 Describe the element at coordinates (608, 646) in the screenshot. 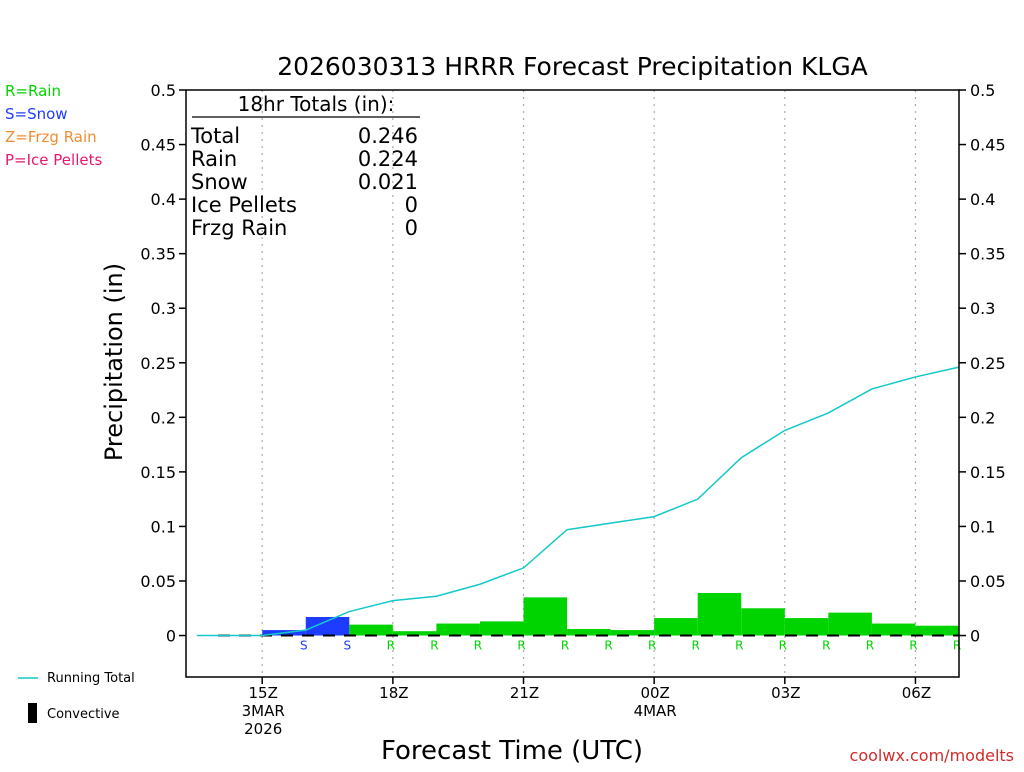

I see `ptype-label-9: R` at that location.